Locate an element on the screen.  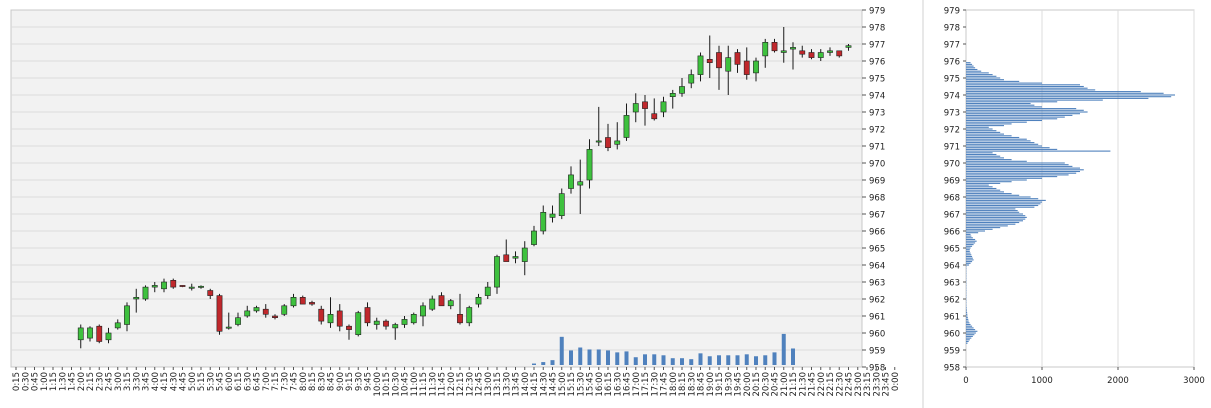
main-x-tick-label: 7:15 is located at coordinates (276, 381).